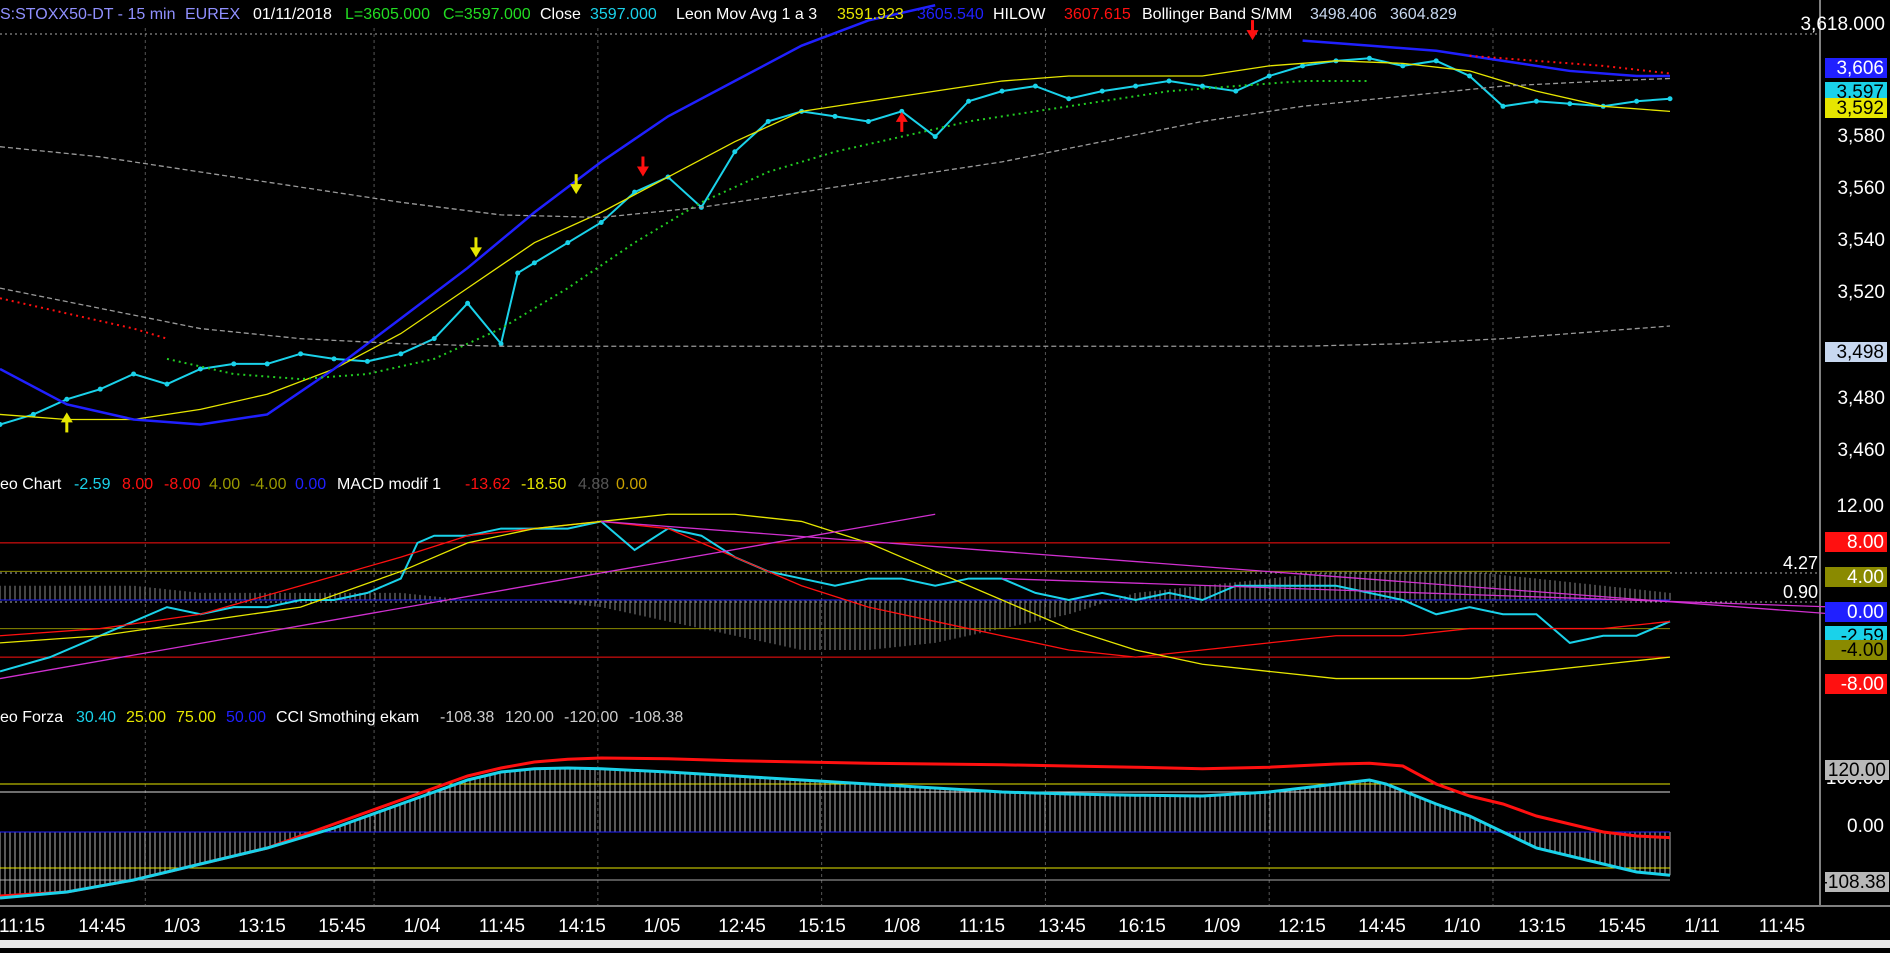 Image resolution: width=1890 pixels, height=953 pixels. Describe the element at coordinates (623, 14) in the screenshot. I see `close-value: 3597.000` at that location.